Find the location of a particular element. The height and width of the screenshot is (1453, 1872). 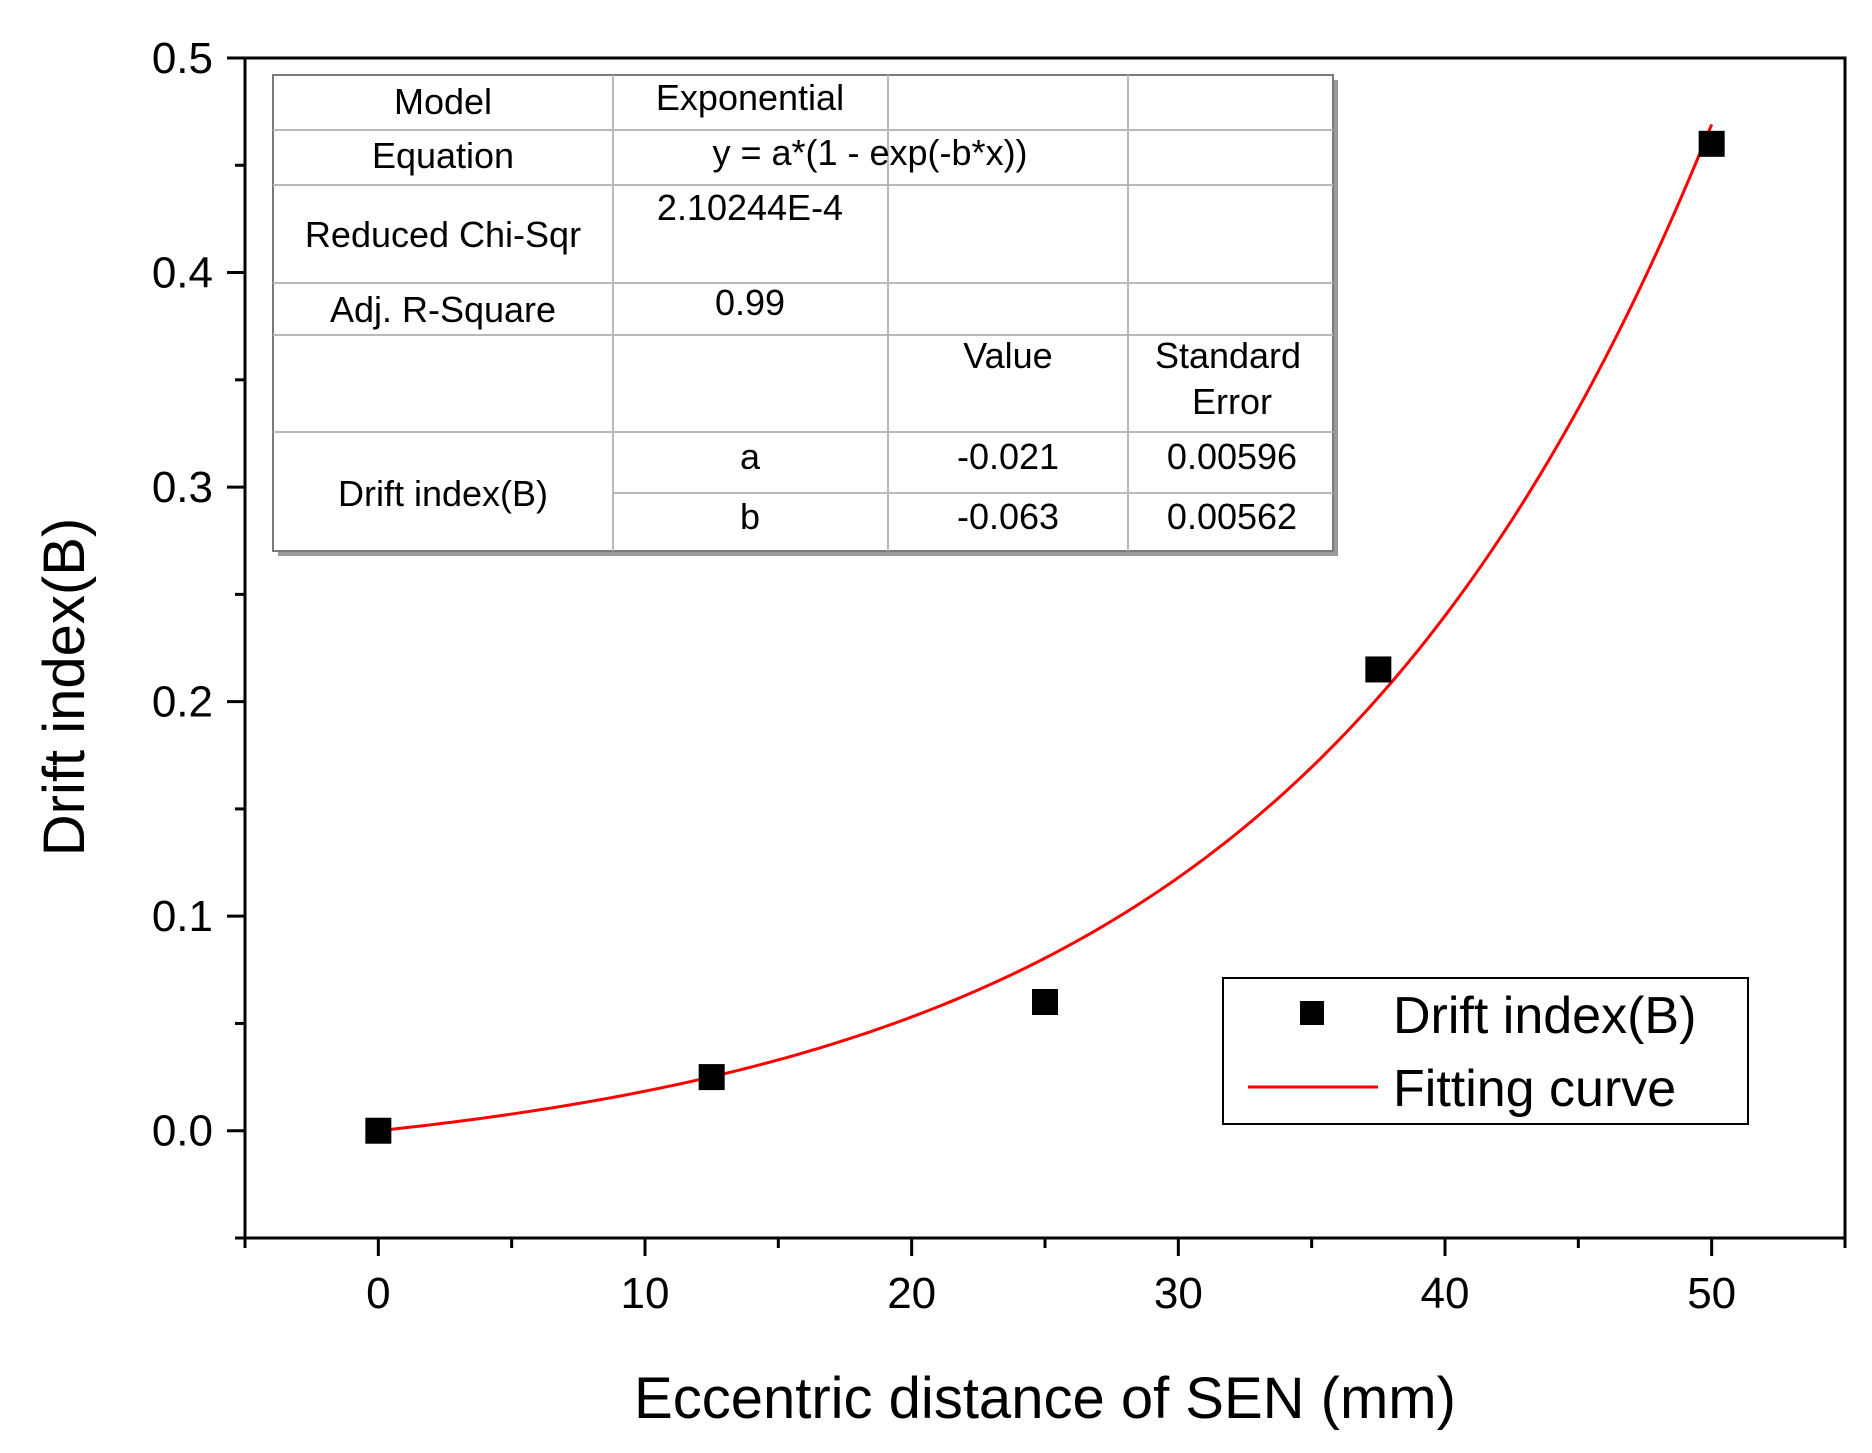

legend-marker-square is located at coordinates (1312, 1013).